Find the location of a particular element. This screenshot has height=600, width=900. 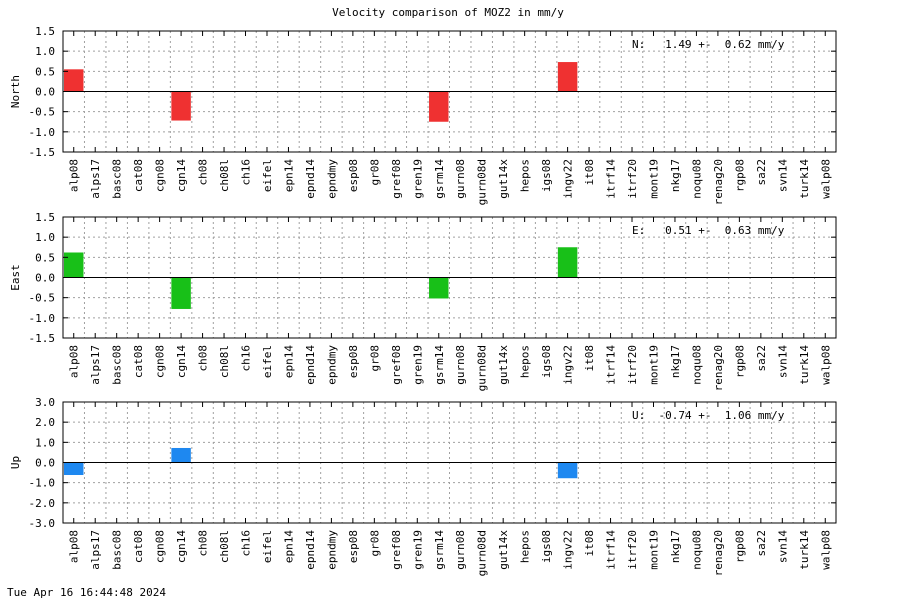

stat-annotation: E: 0.51 +- 0.63 mm/y is located at coordinates (708, 230).